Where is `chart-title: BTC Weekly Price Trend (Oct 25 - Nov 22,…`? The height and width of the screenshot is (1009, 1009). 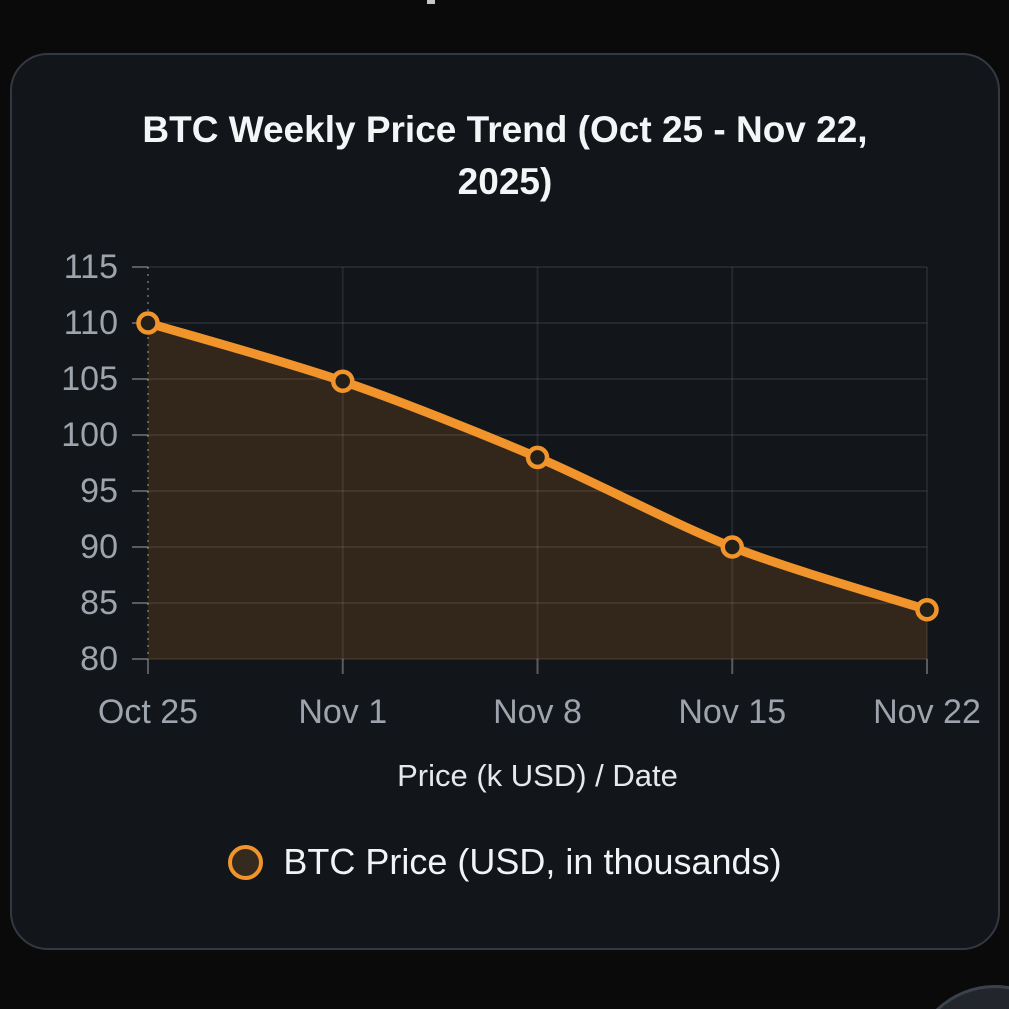
chart-title: BTC Weekly Price Trend (Oct 25 - Nov 22,… is located at coordinates (505, 156).